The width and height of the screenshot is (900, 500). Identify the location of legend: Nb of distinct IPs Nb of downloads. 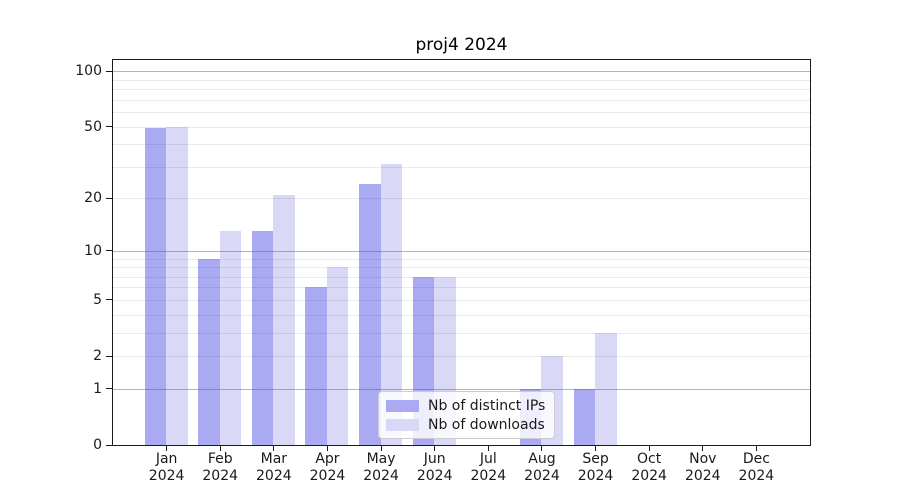
(467, 415).